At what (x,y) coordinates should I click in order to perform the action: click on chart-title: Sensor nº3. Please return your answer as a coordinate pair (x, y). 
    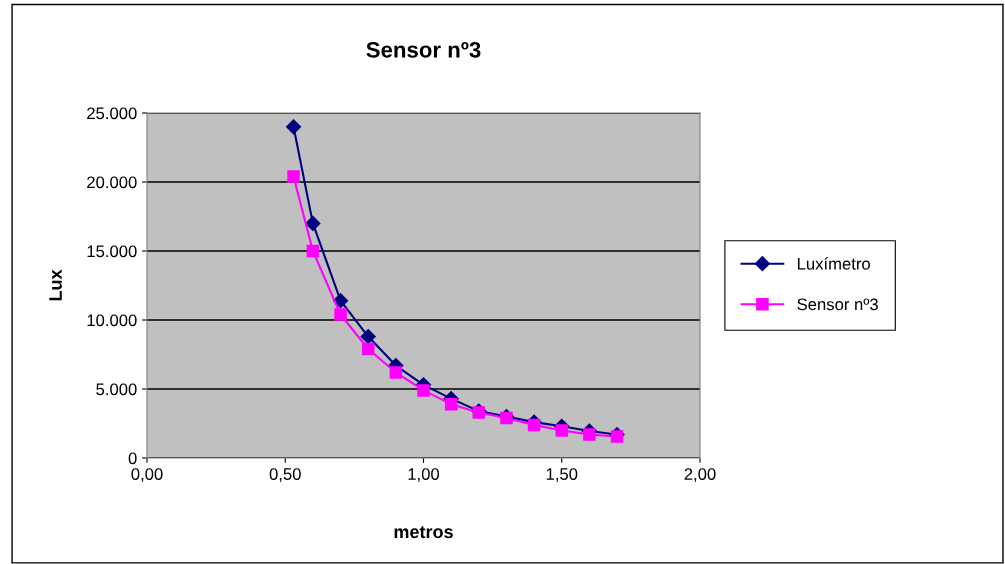
    Looking at the image, I should click on (423, 49).